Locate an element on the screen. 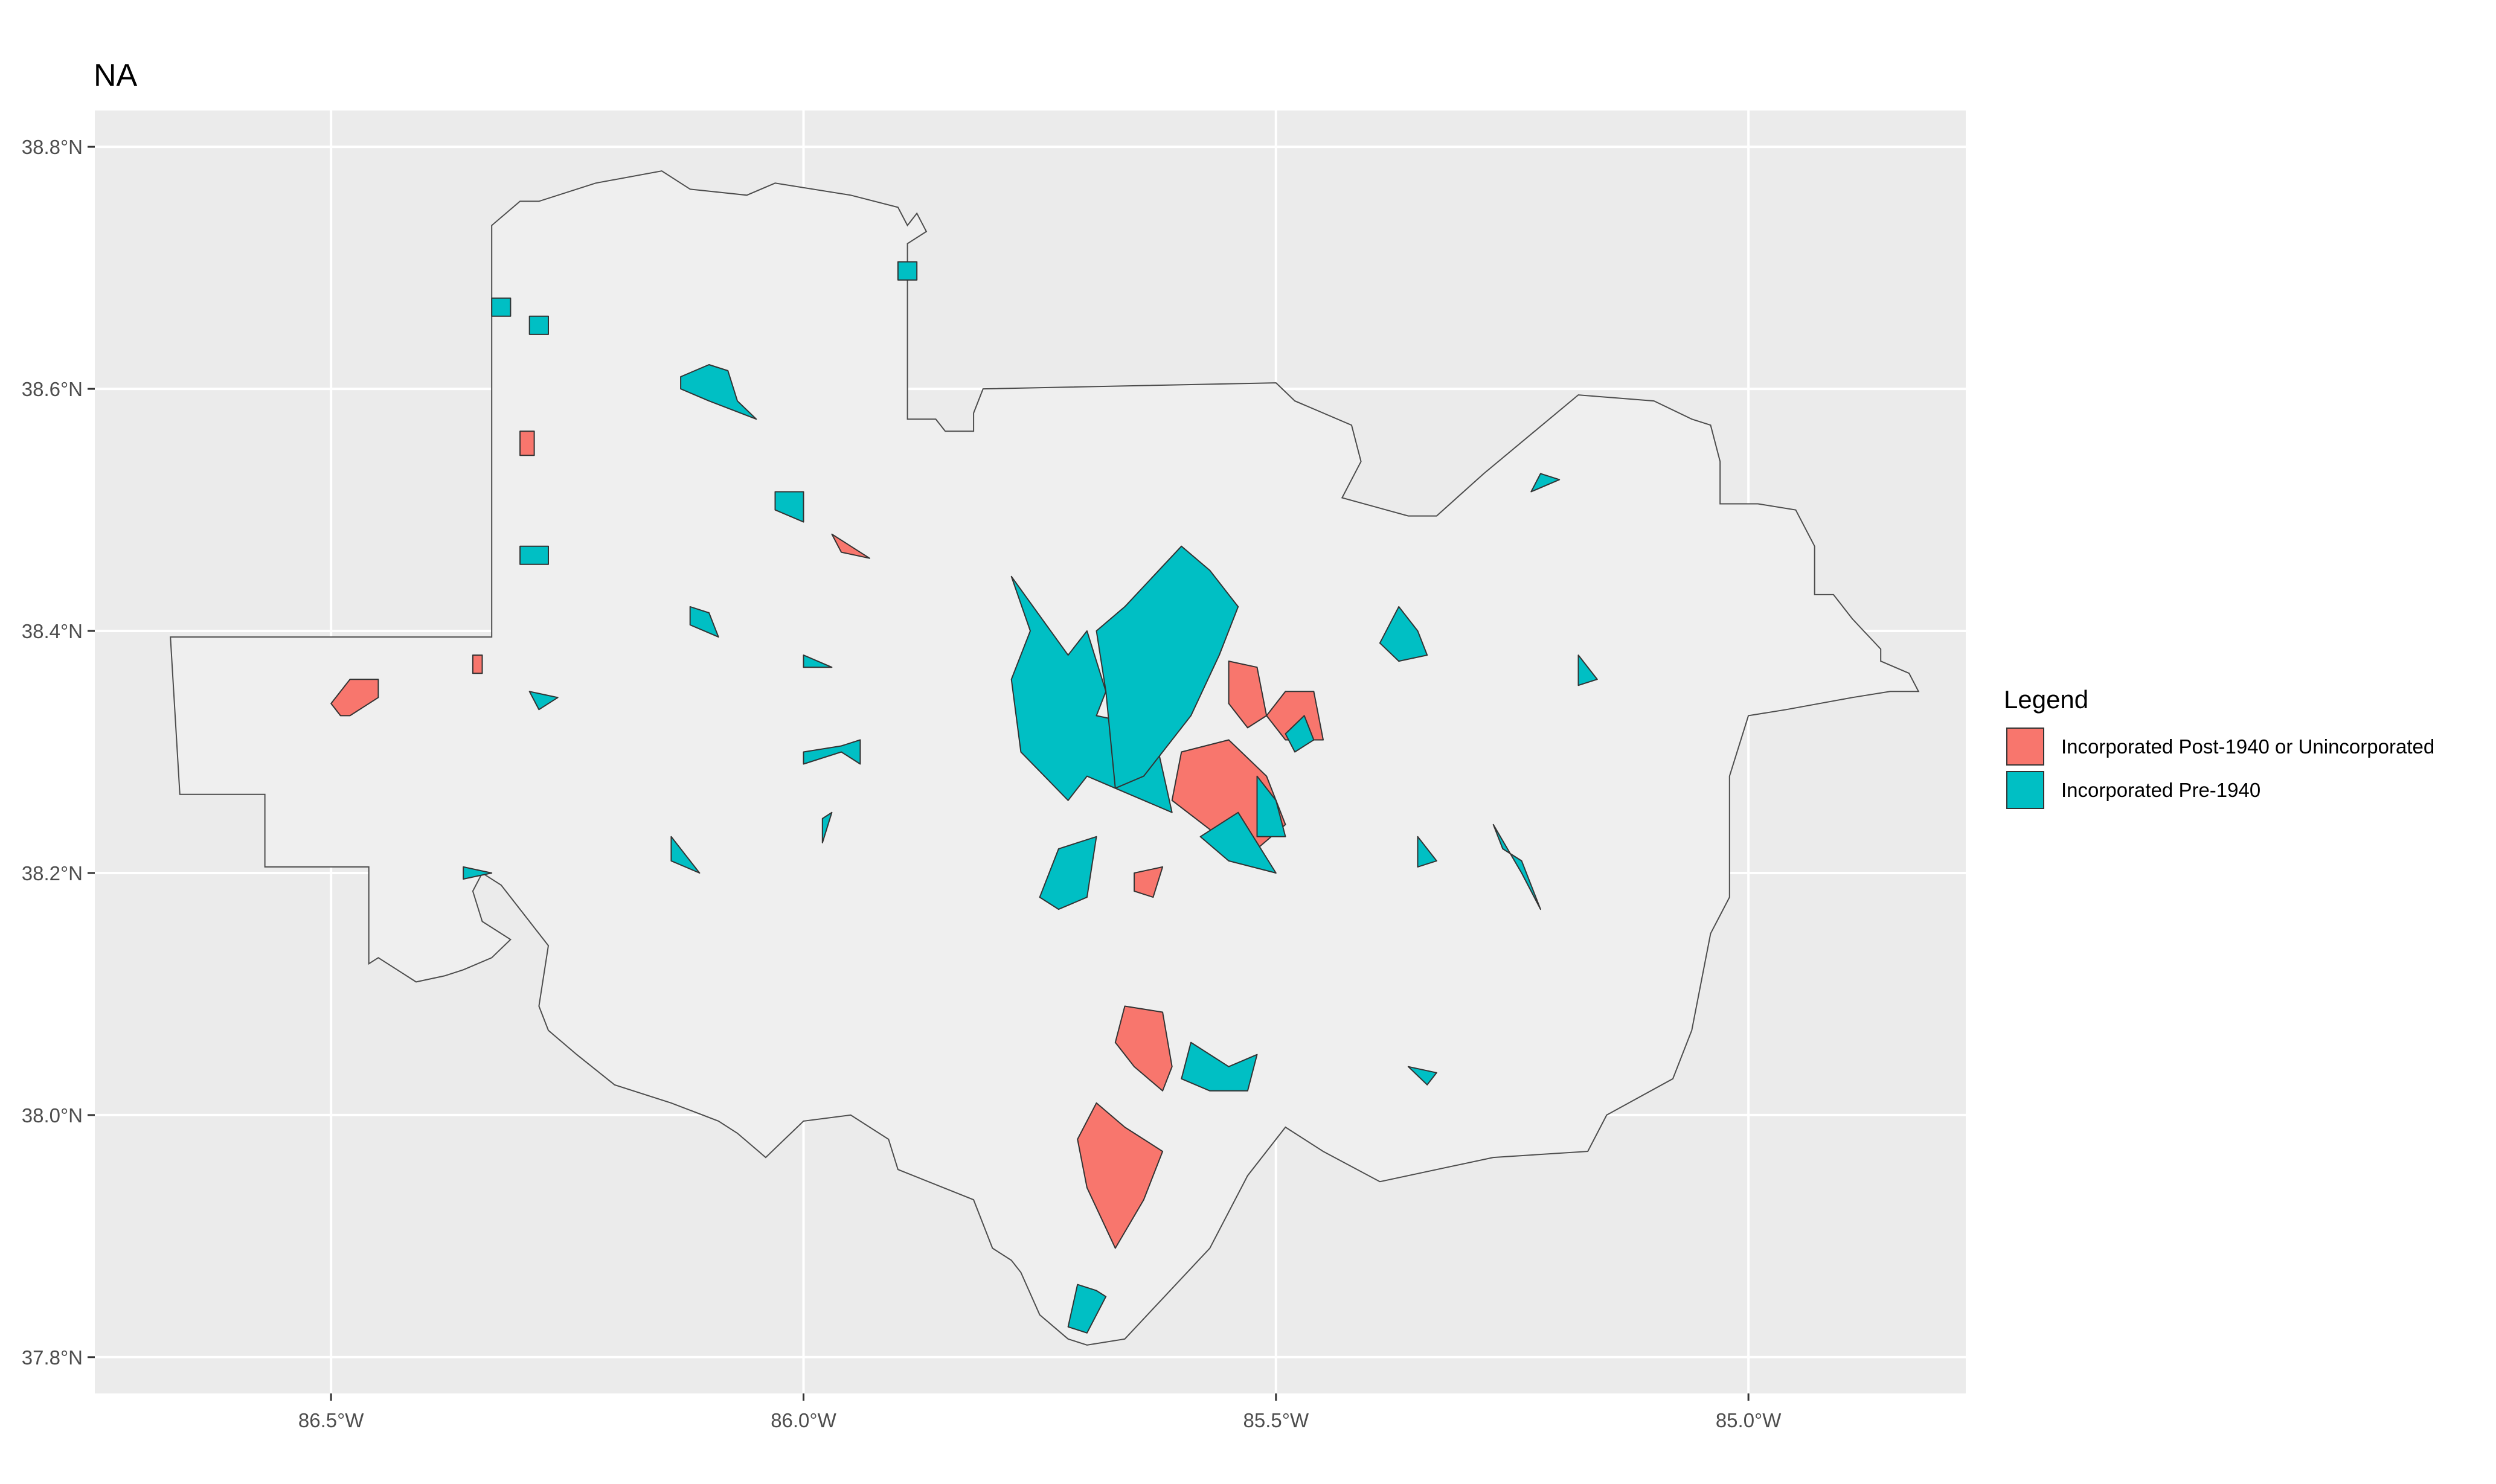 Image resolution: width=2496 pixels, height=1484 pixels. x-tick-label: 86.0°W is located at coordinates (803, 1420).